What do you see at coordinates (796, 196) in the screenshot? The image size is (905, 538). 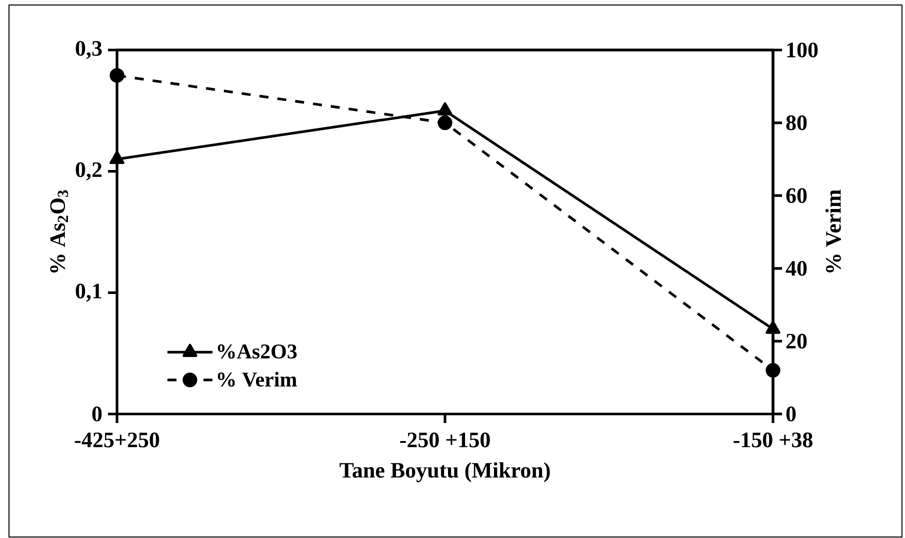 I see `y2-tick-label: 60` at bounding box center [796, 196].